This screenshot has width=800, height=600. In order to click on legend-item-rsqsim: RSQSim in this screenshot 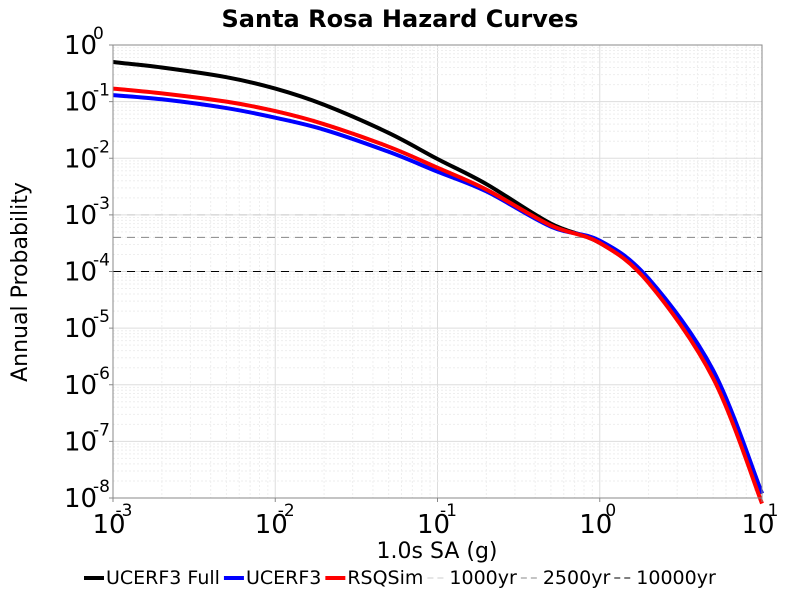, I will do `click(374, 578)`.